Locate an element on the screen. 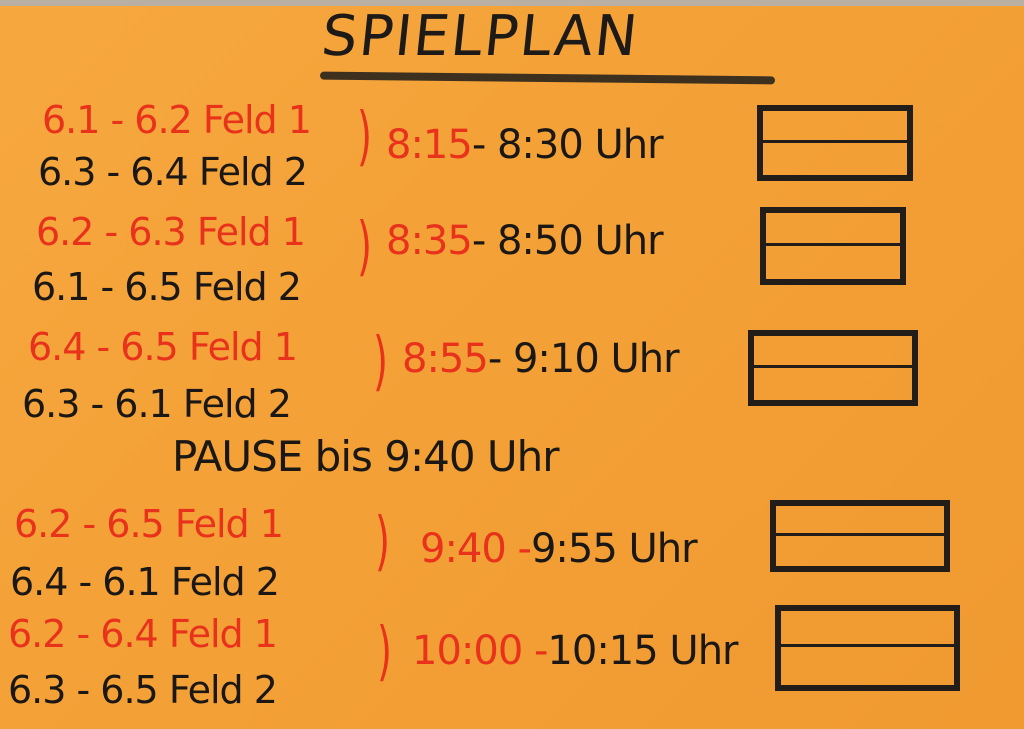  round-3-match-1: 6.4 - 6.5 Feld 1 is located at coordinates (163, 347).